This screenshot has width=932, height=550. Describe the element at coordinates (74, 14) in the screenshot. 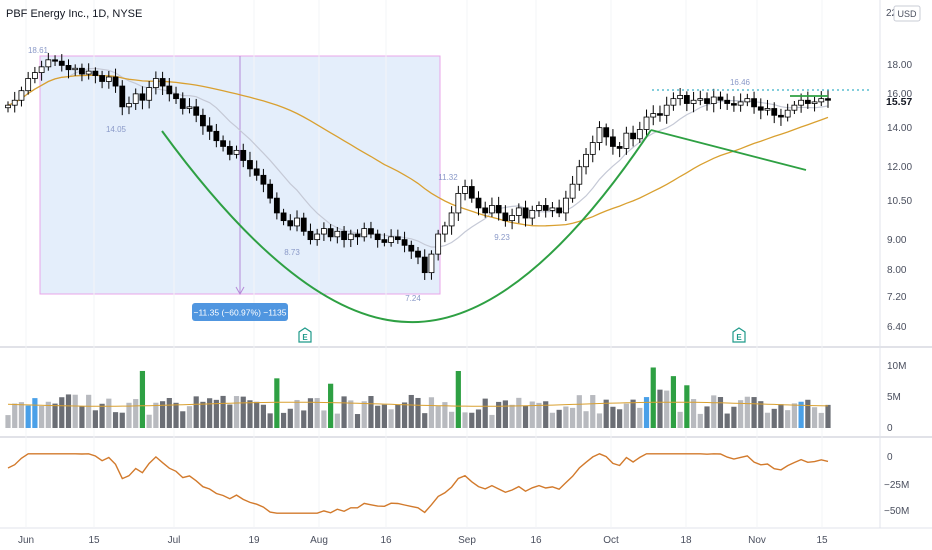

I see `symbol-title: PBF Energy Inc., 1D, NYSE` at that location.